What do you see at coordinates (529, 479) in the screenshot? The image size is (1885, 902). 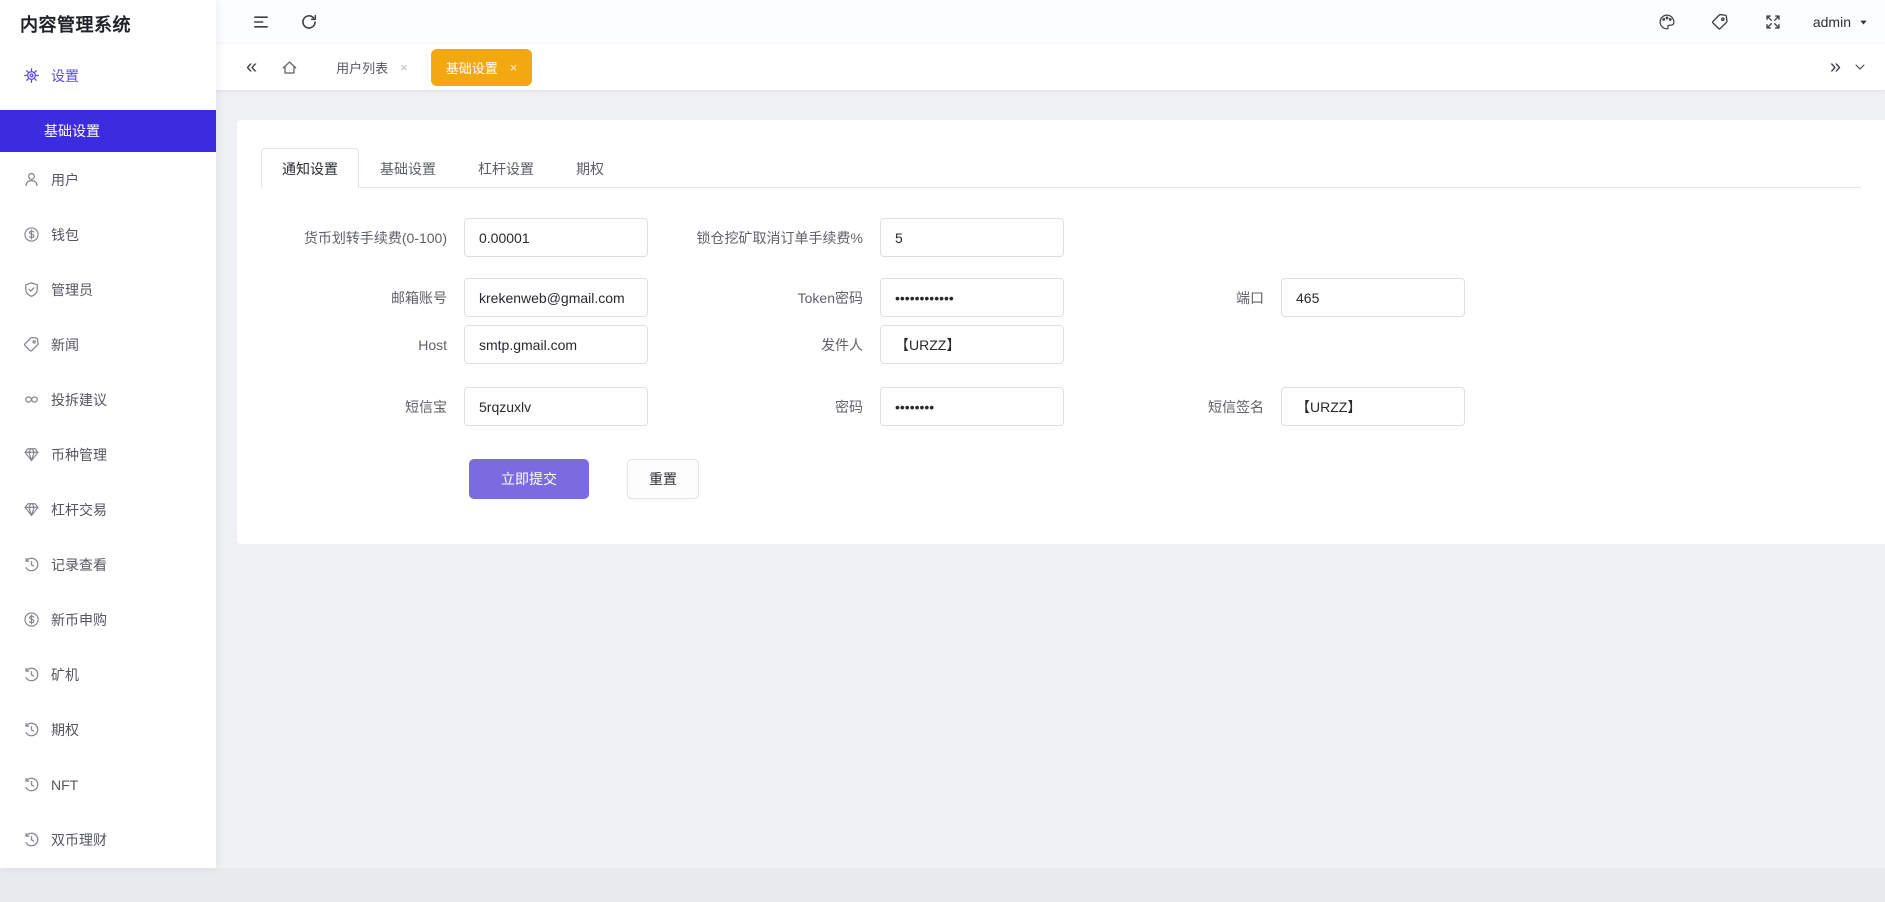 I see `submit-button: 立即提交` at bounding box center [529, 479].